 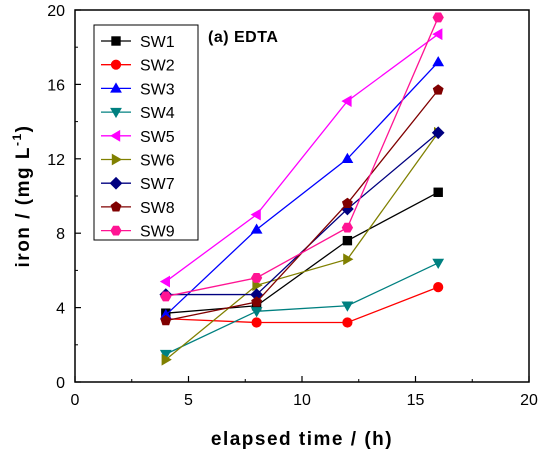 I want to click on legend-label: SW8, so click(x=157, y=208).